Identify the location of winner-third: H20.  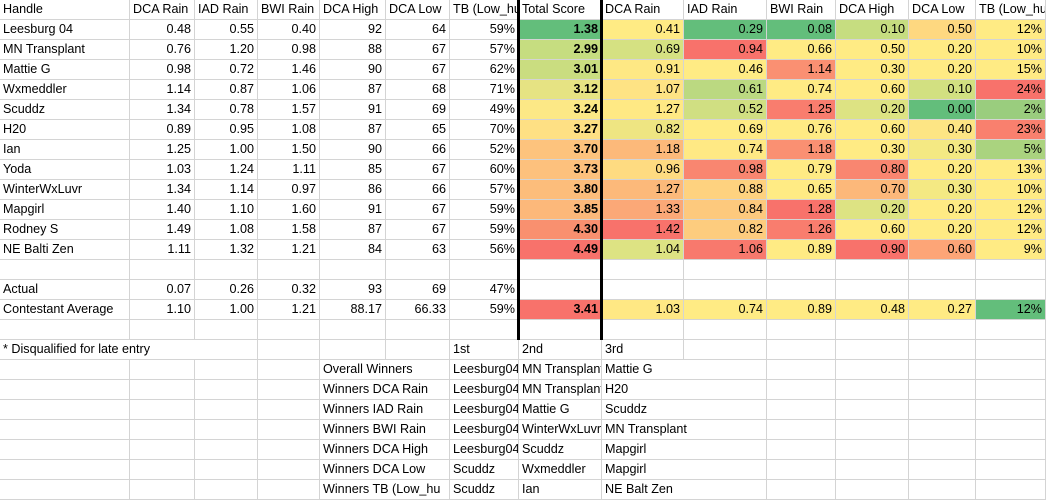
(684, 390).